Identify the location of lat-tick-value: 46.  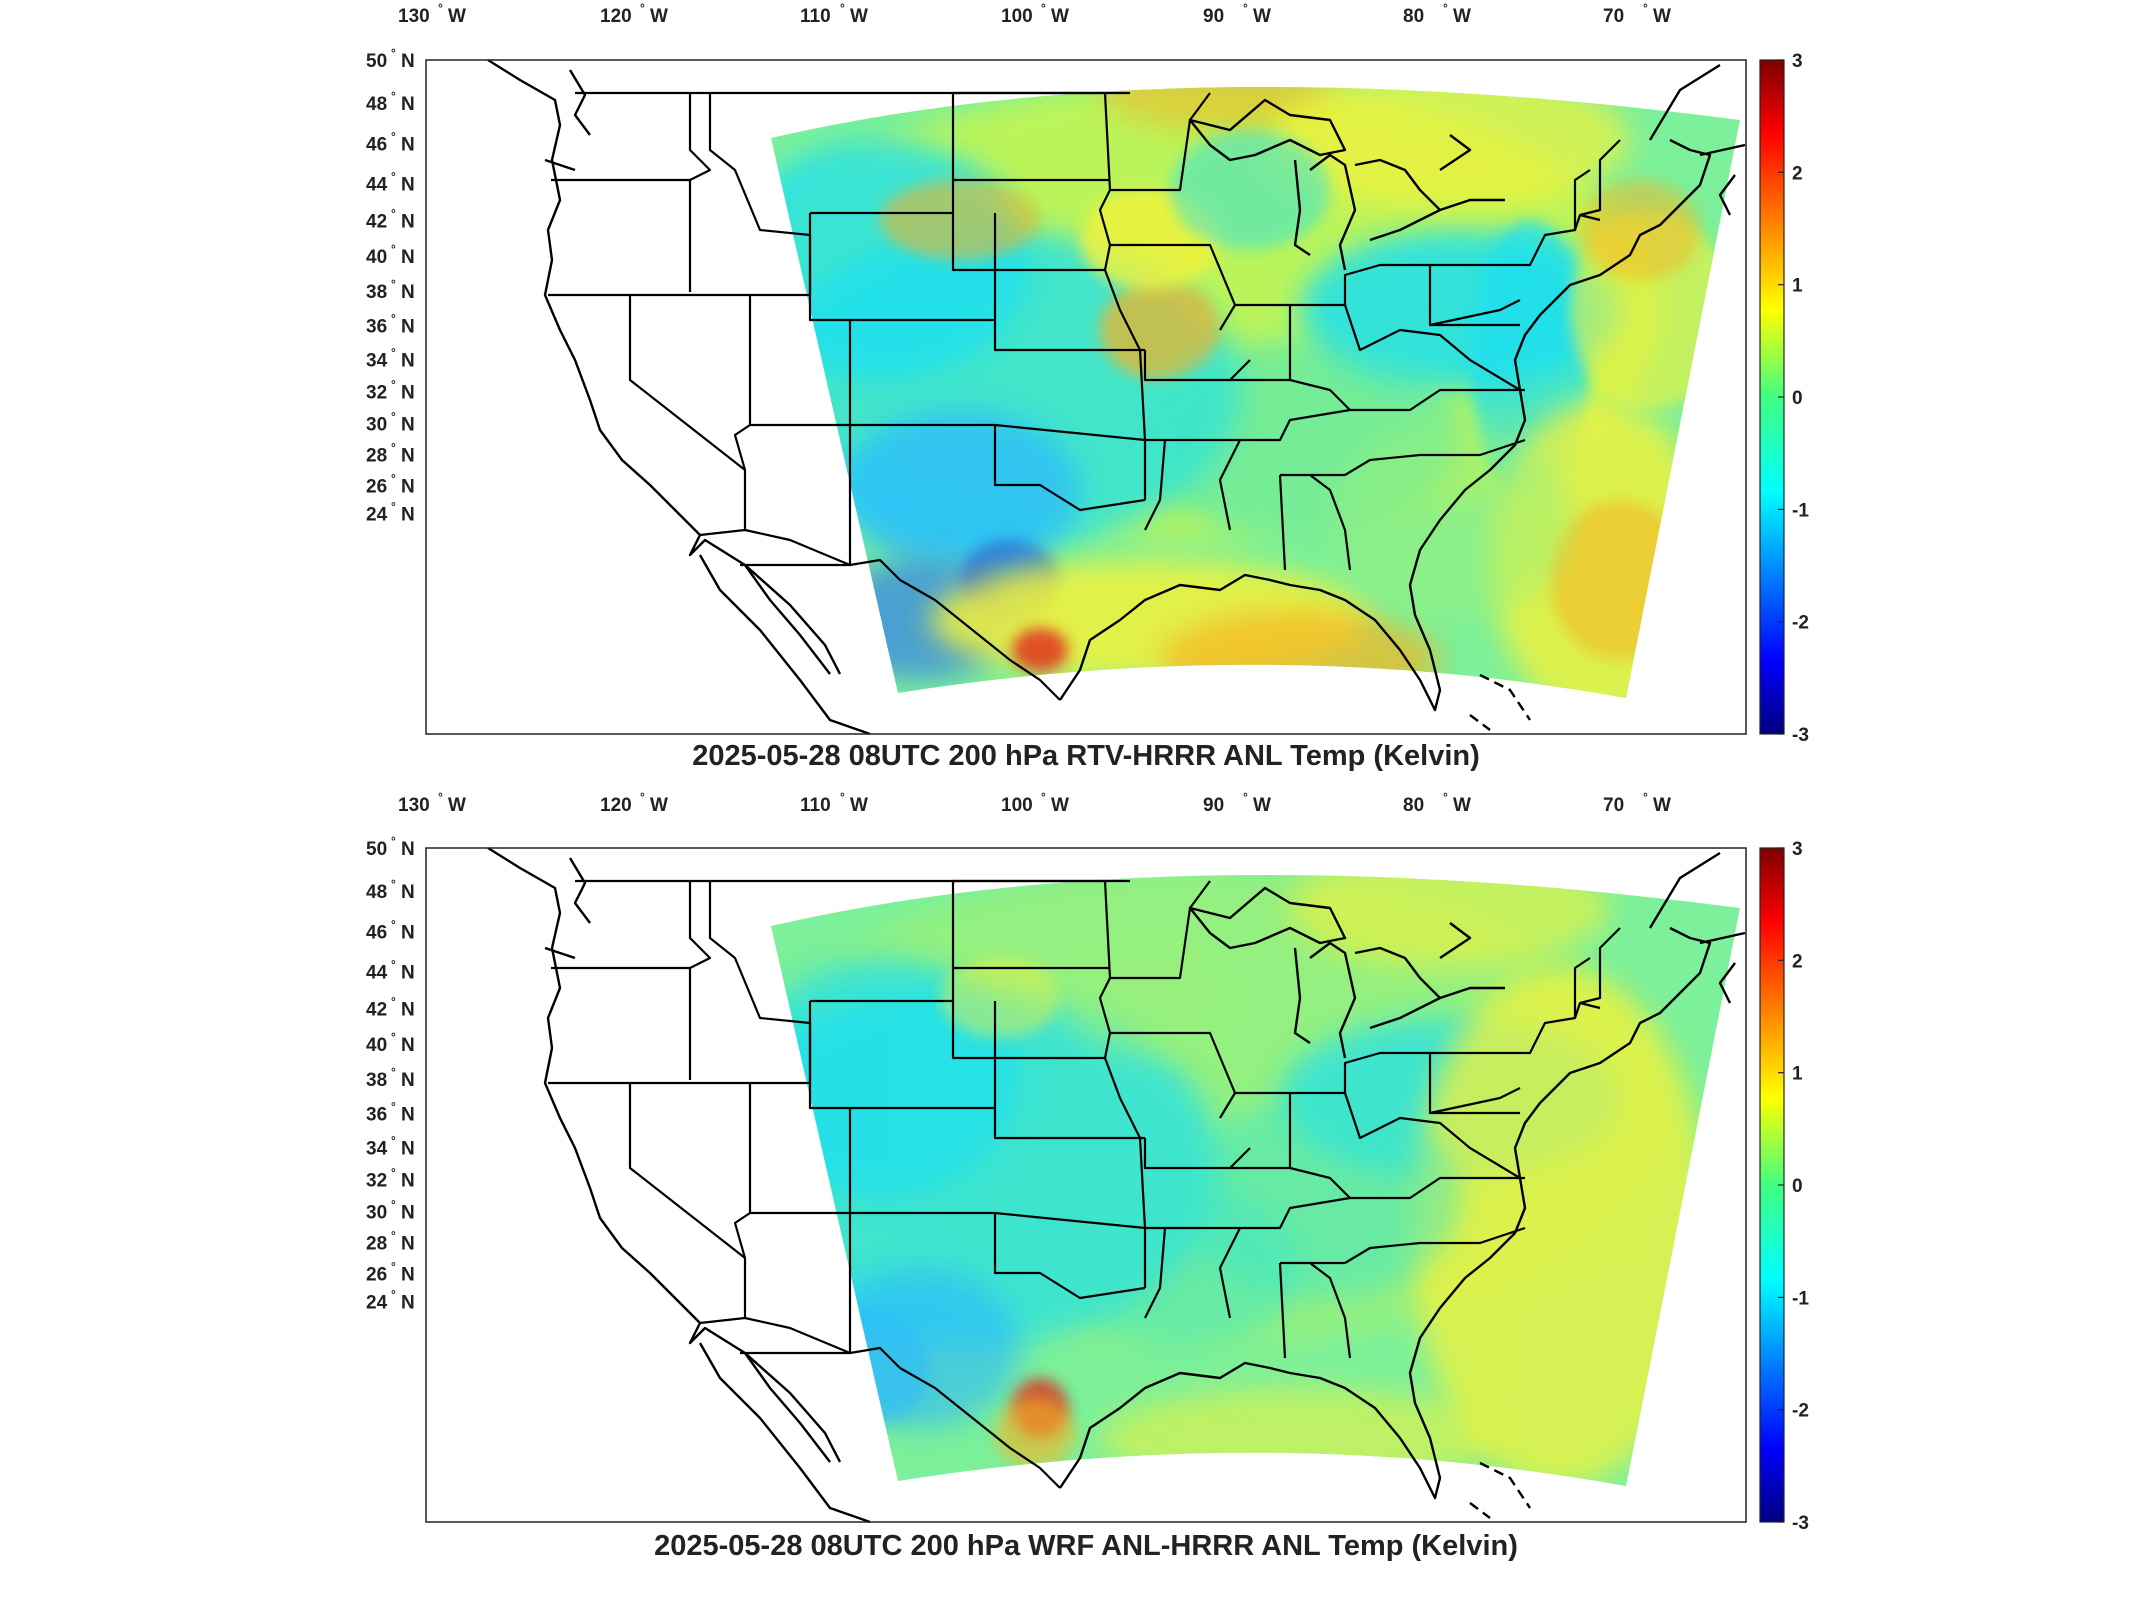
(376, 933).